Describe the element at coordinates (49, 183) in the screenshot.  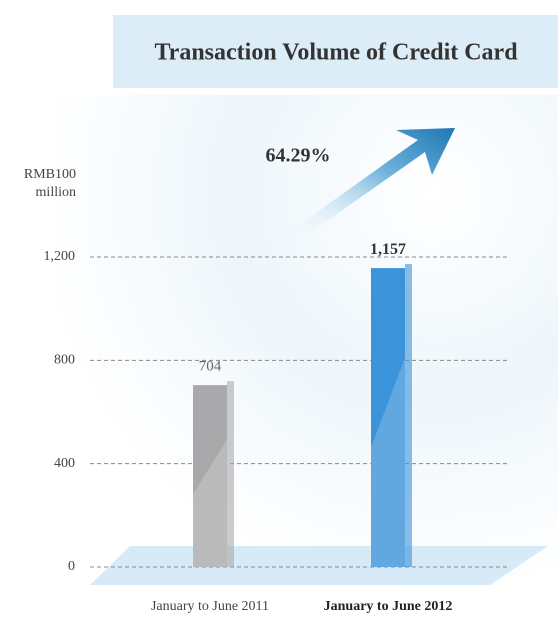
I see `y-axis-label: RMB100 million` at that location.